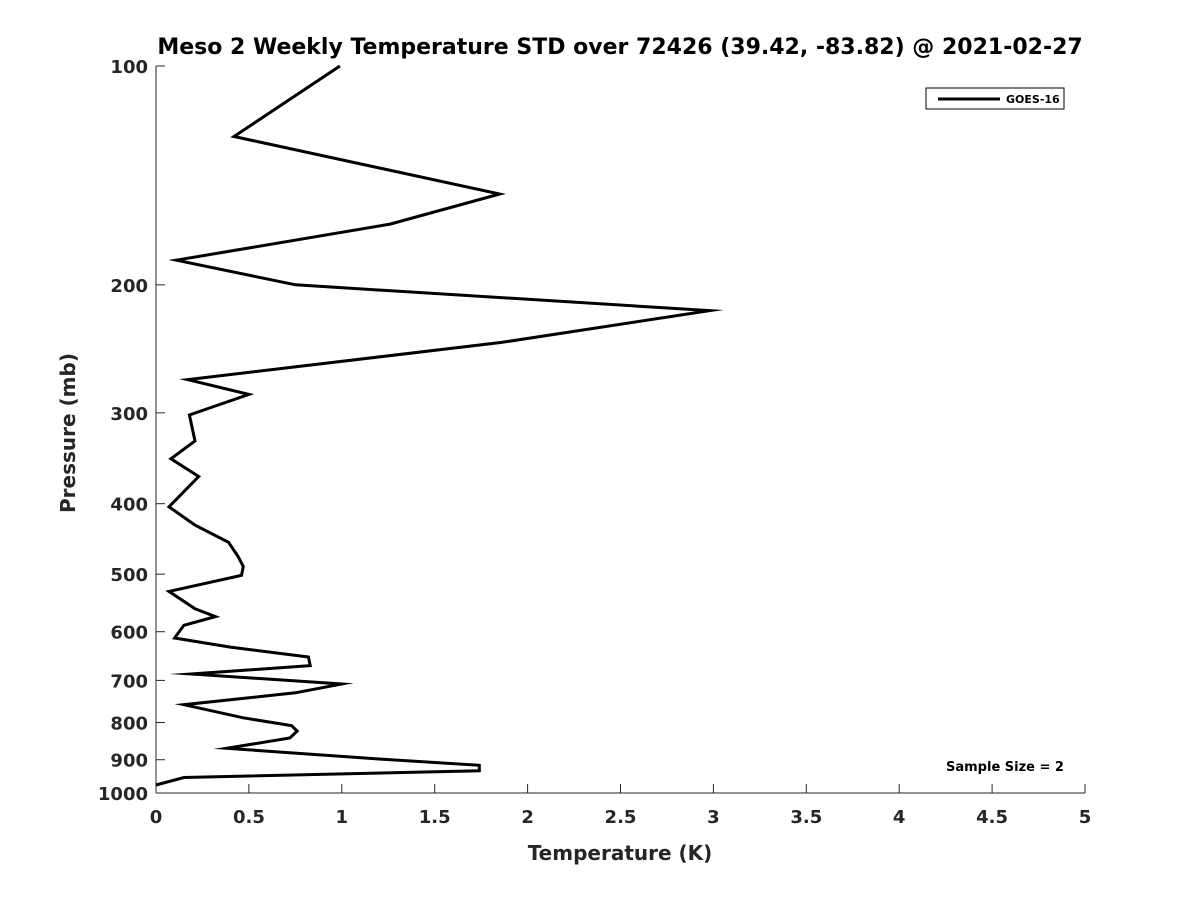 This screenshot has height=904, width=1200. I want to click on y-tick-label: 800, so click(129, 724).